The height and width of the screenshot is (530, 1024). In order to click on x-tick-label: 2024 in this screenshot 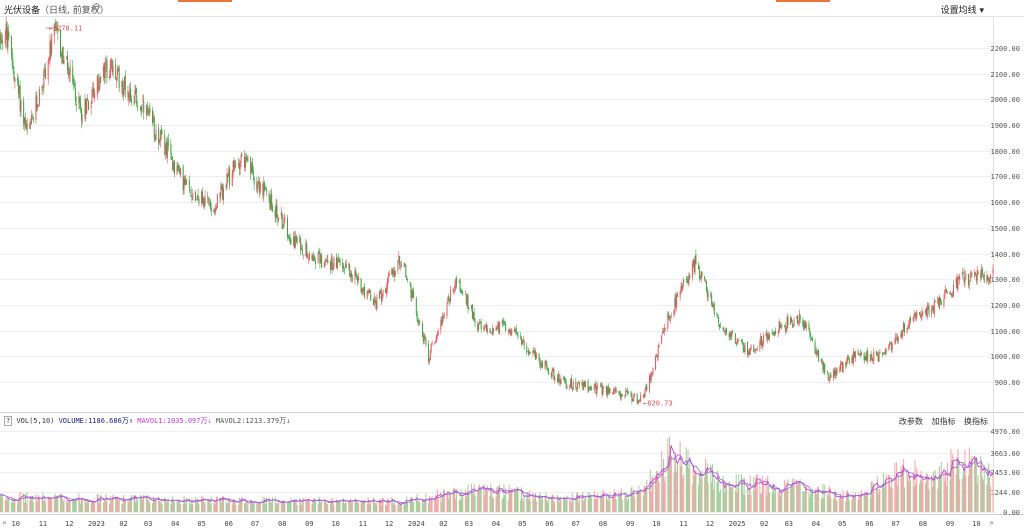, I will do `click(416, 524)`.